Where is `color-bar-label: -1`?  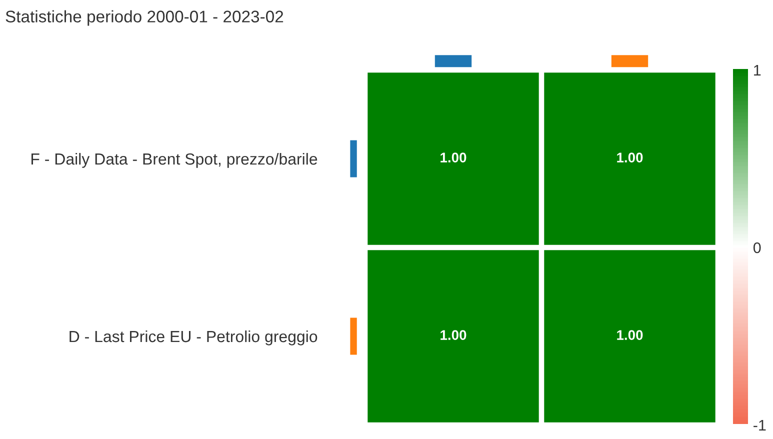 color-bar-label: -1 is located at coordinates (760, 425).